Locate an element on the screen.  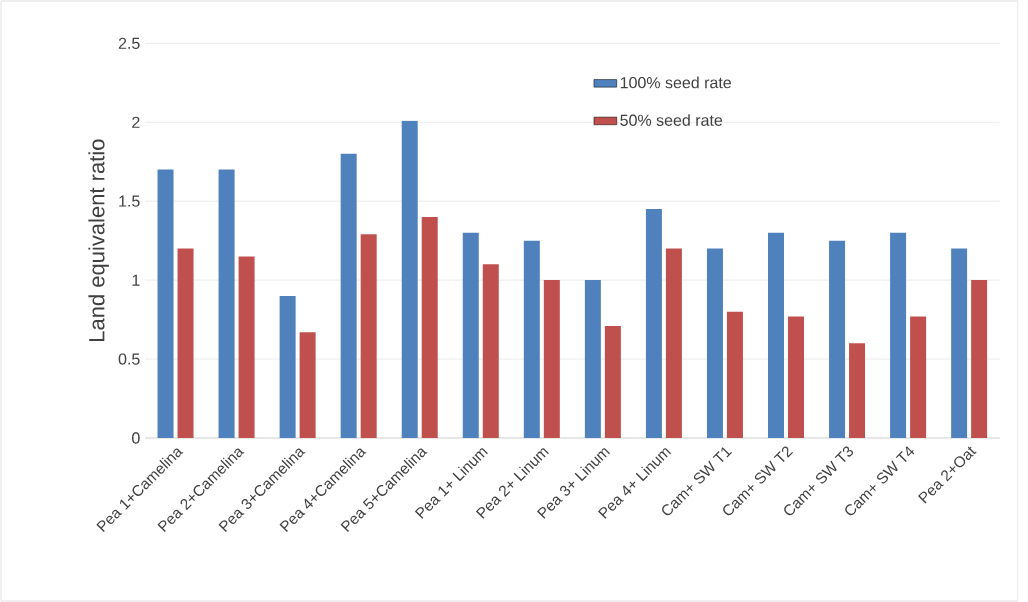
legend-label: 50% seed rate is located at coordinates (671, 120).